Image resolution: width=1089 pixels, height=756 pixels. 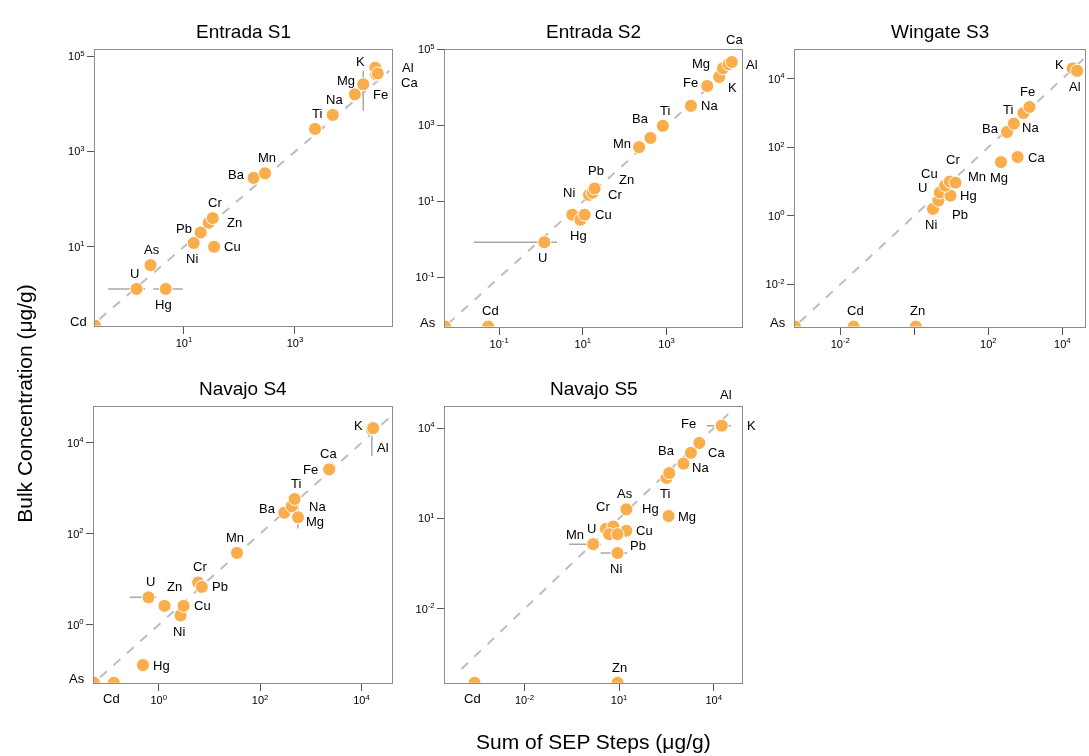 I want to click on y-tick-label: 10$^{3}$, so click(x=426, y=124).